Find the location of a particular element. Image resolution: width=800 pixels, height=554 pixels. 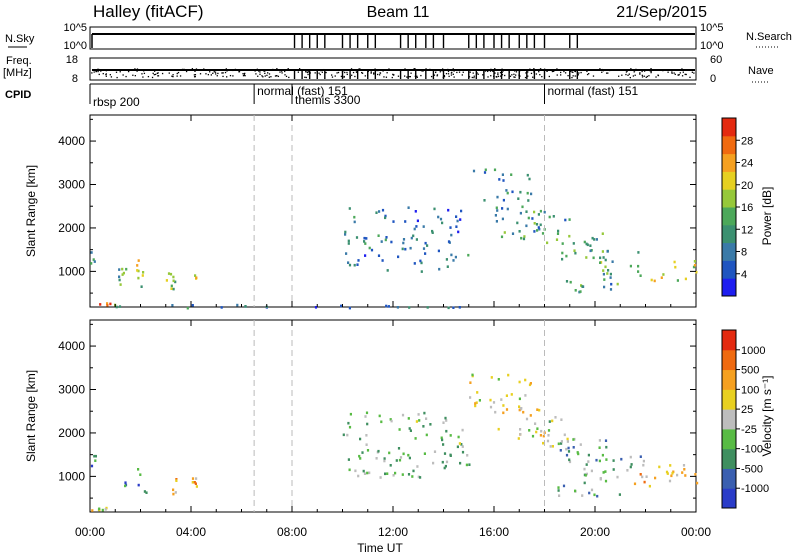

colorbar-tick-label: -25 is located at coordinates (749, 430).